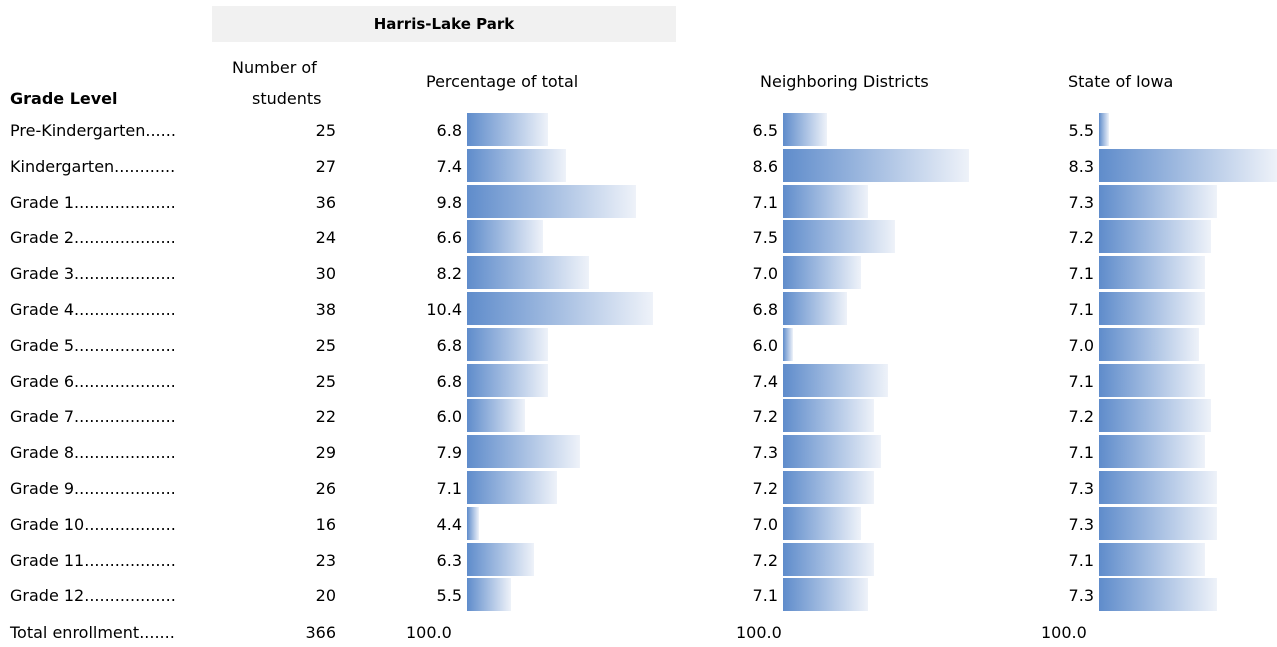 Image resolution: width=1277 pixels, height=647 pixels. What do you see at coordinates (1081, 130) in the screenshot?
I see `bar-value-label: 5.5` at bounding box center [1081, 130].